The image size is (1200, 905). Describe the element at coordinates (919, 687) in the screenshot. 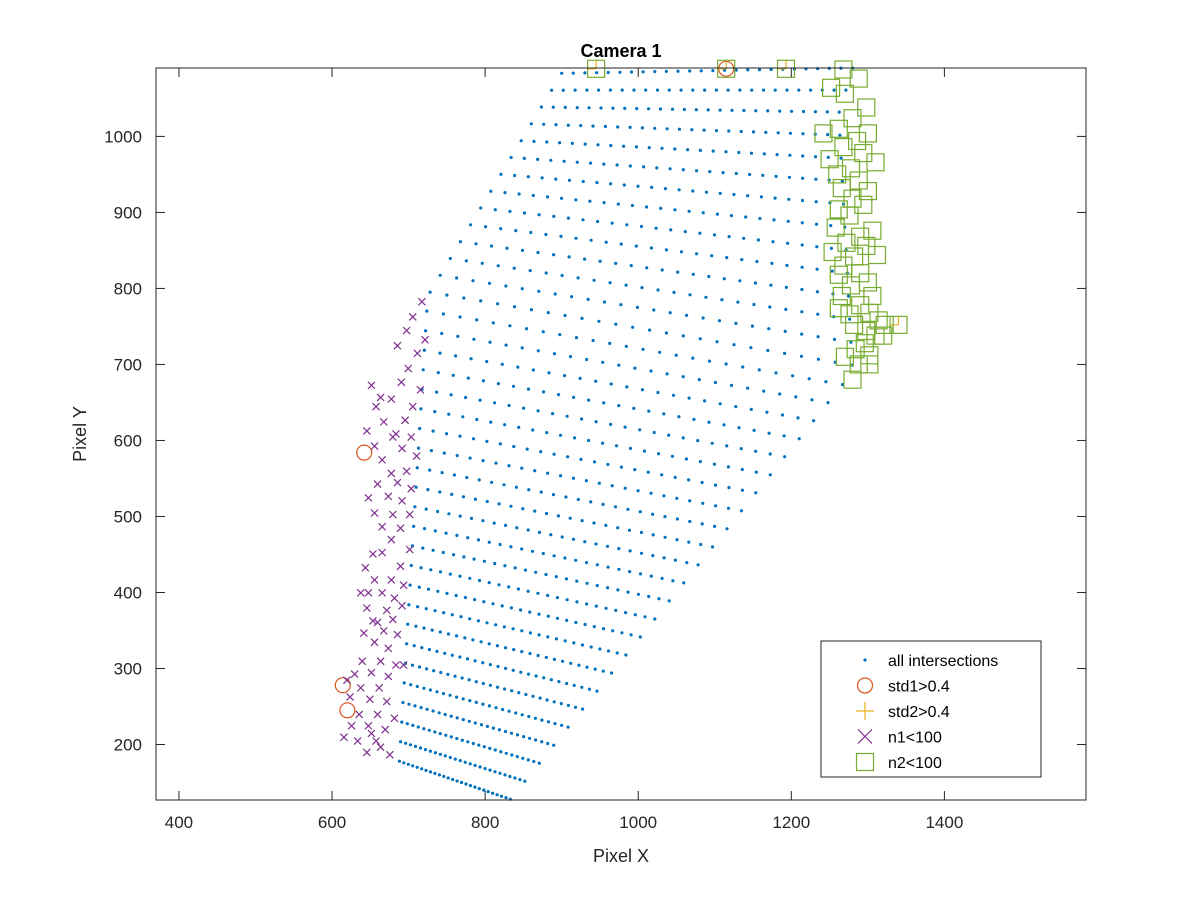

I see `legend-label: std1>0.4` at that location.